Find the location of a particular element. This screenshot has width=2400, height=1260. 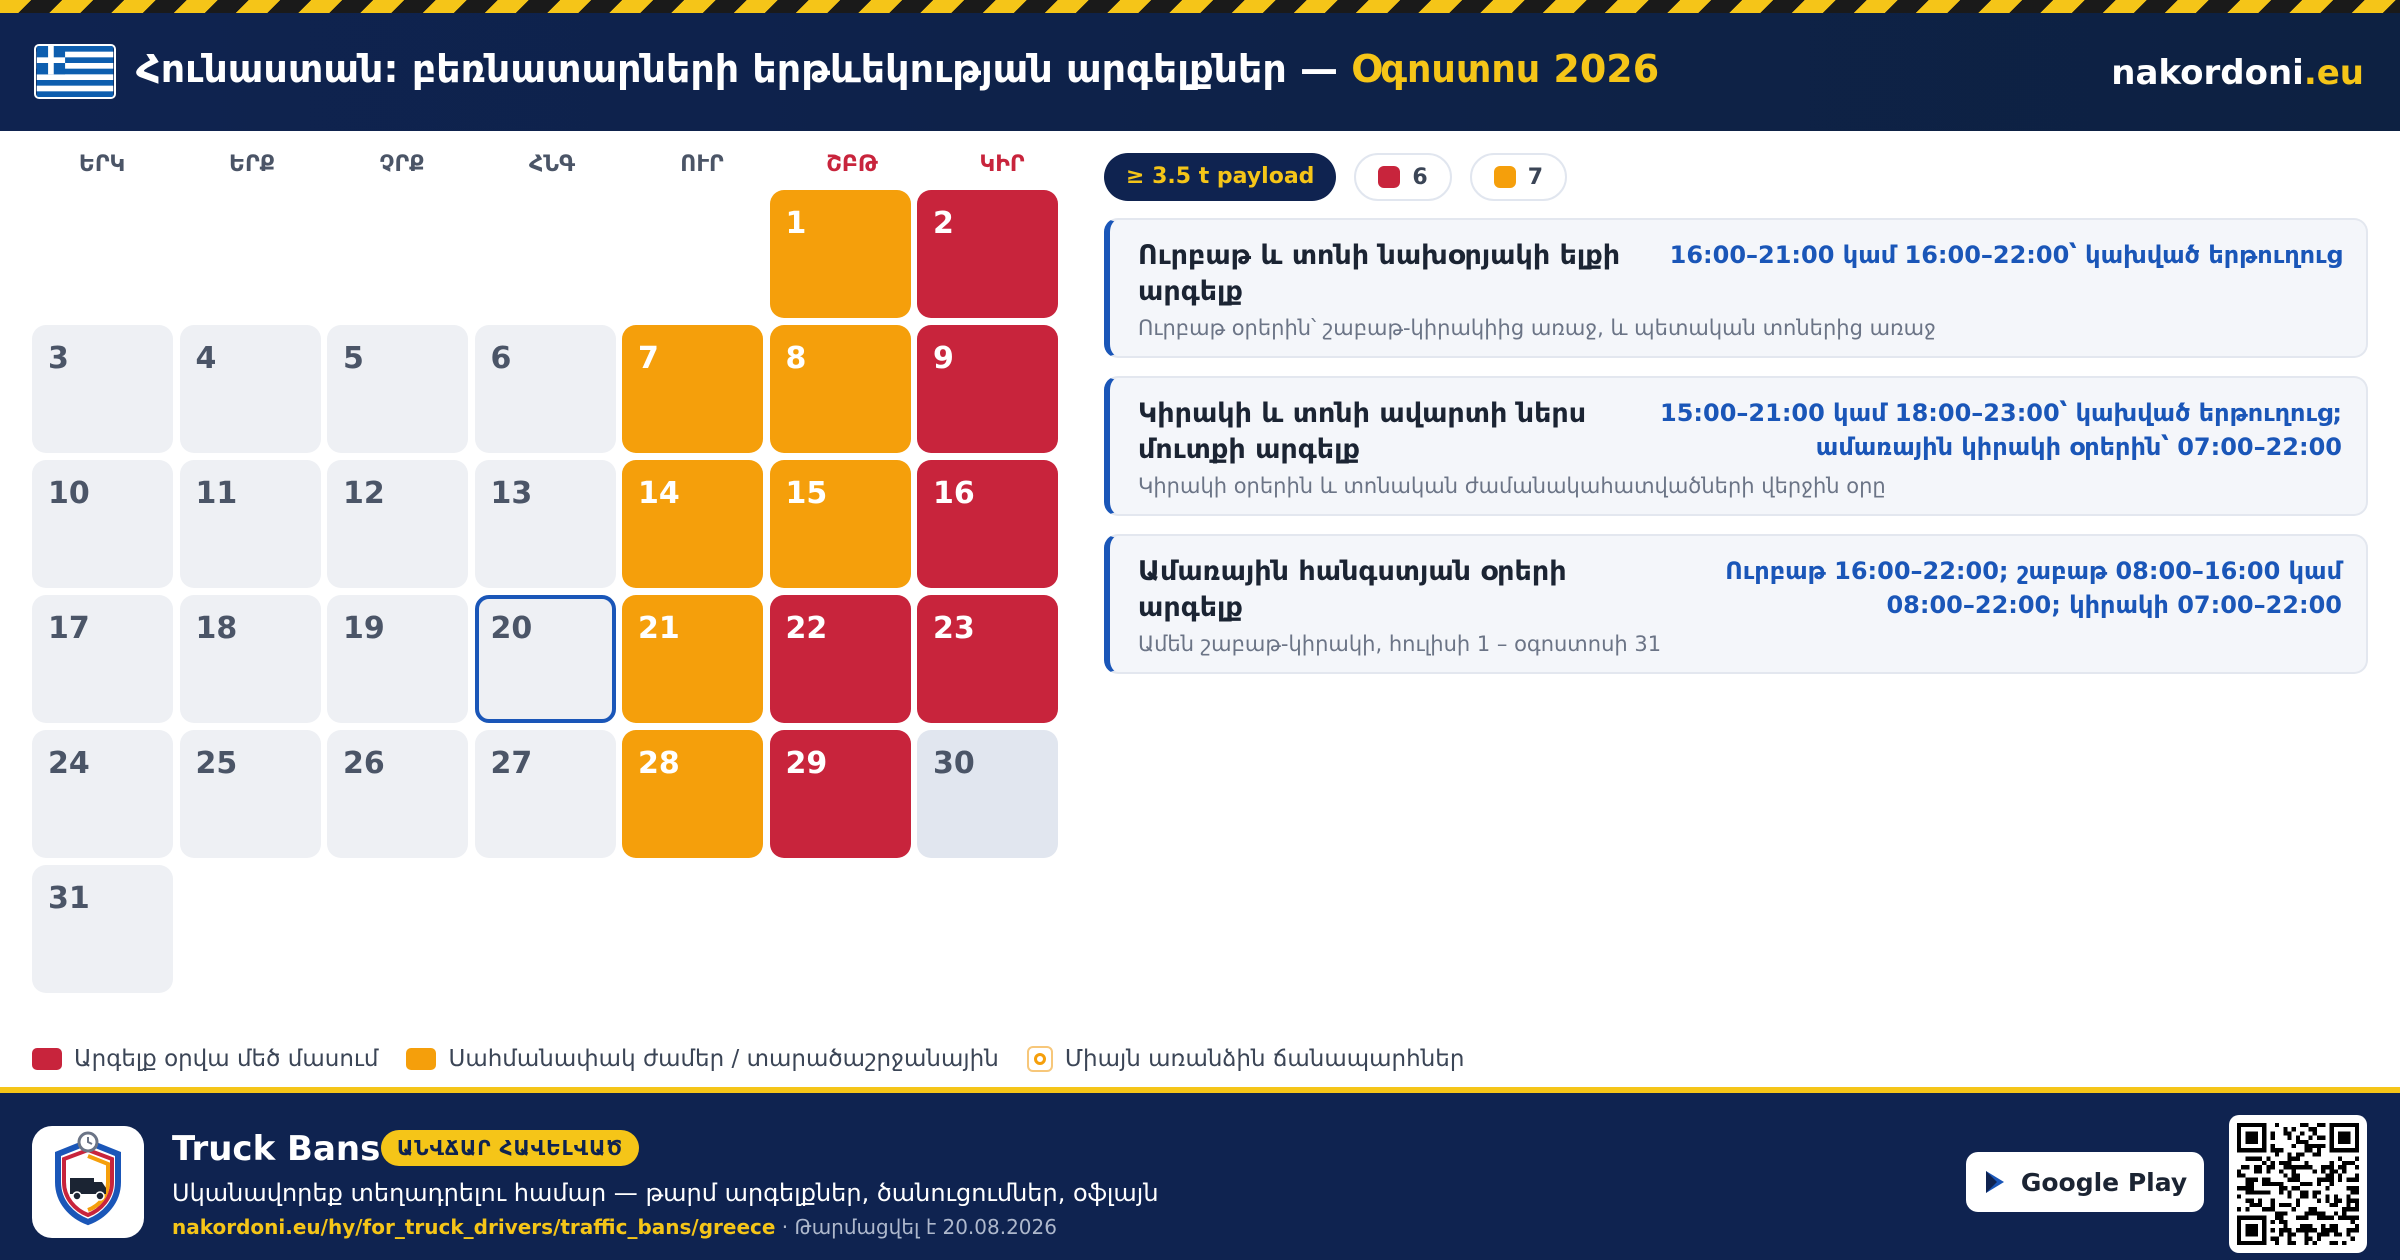

day-number: 31 is located at coordinates (69, 898).